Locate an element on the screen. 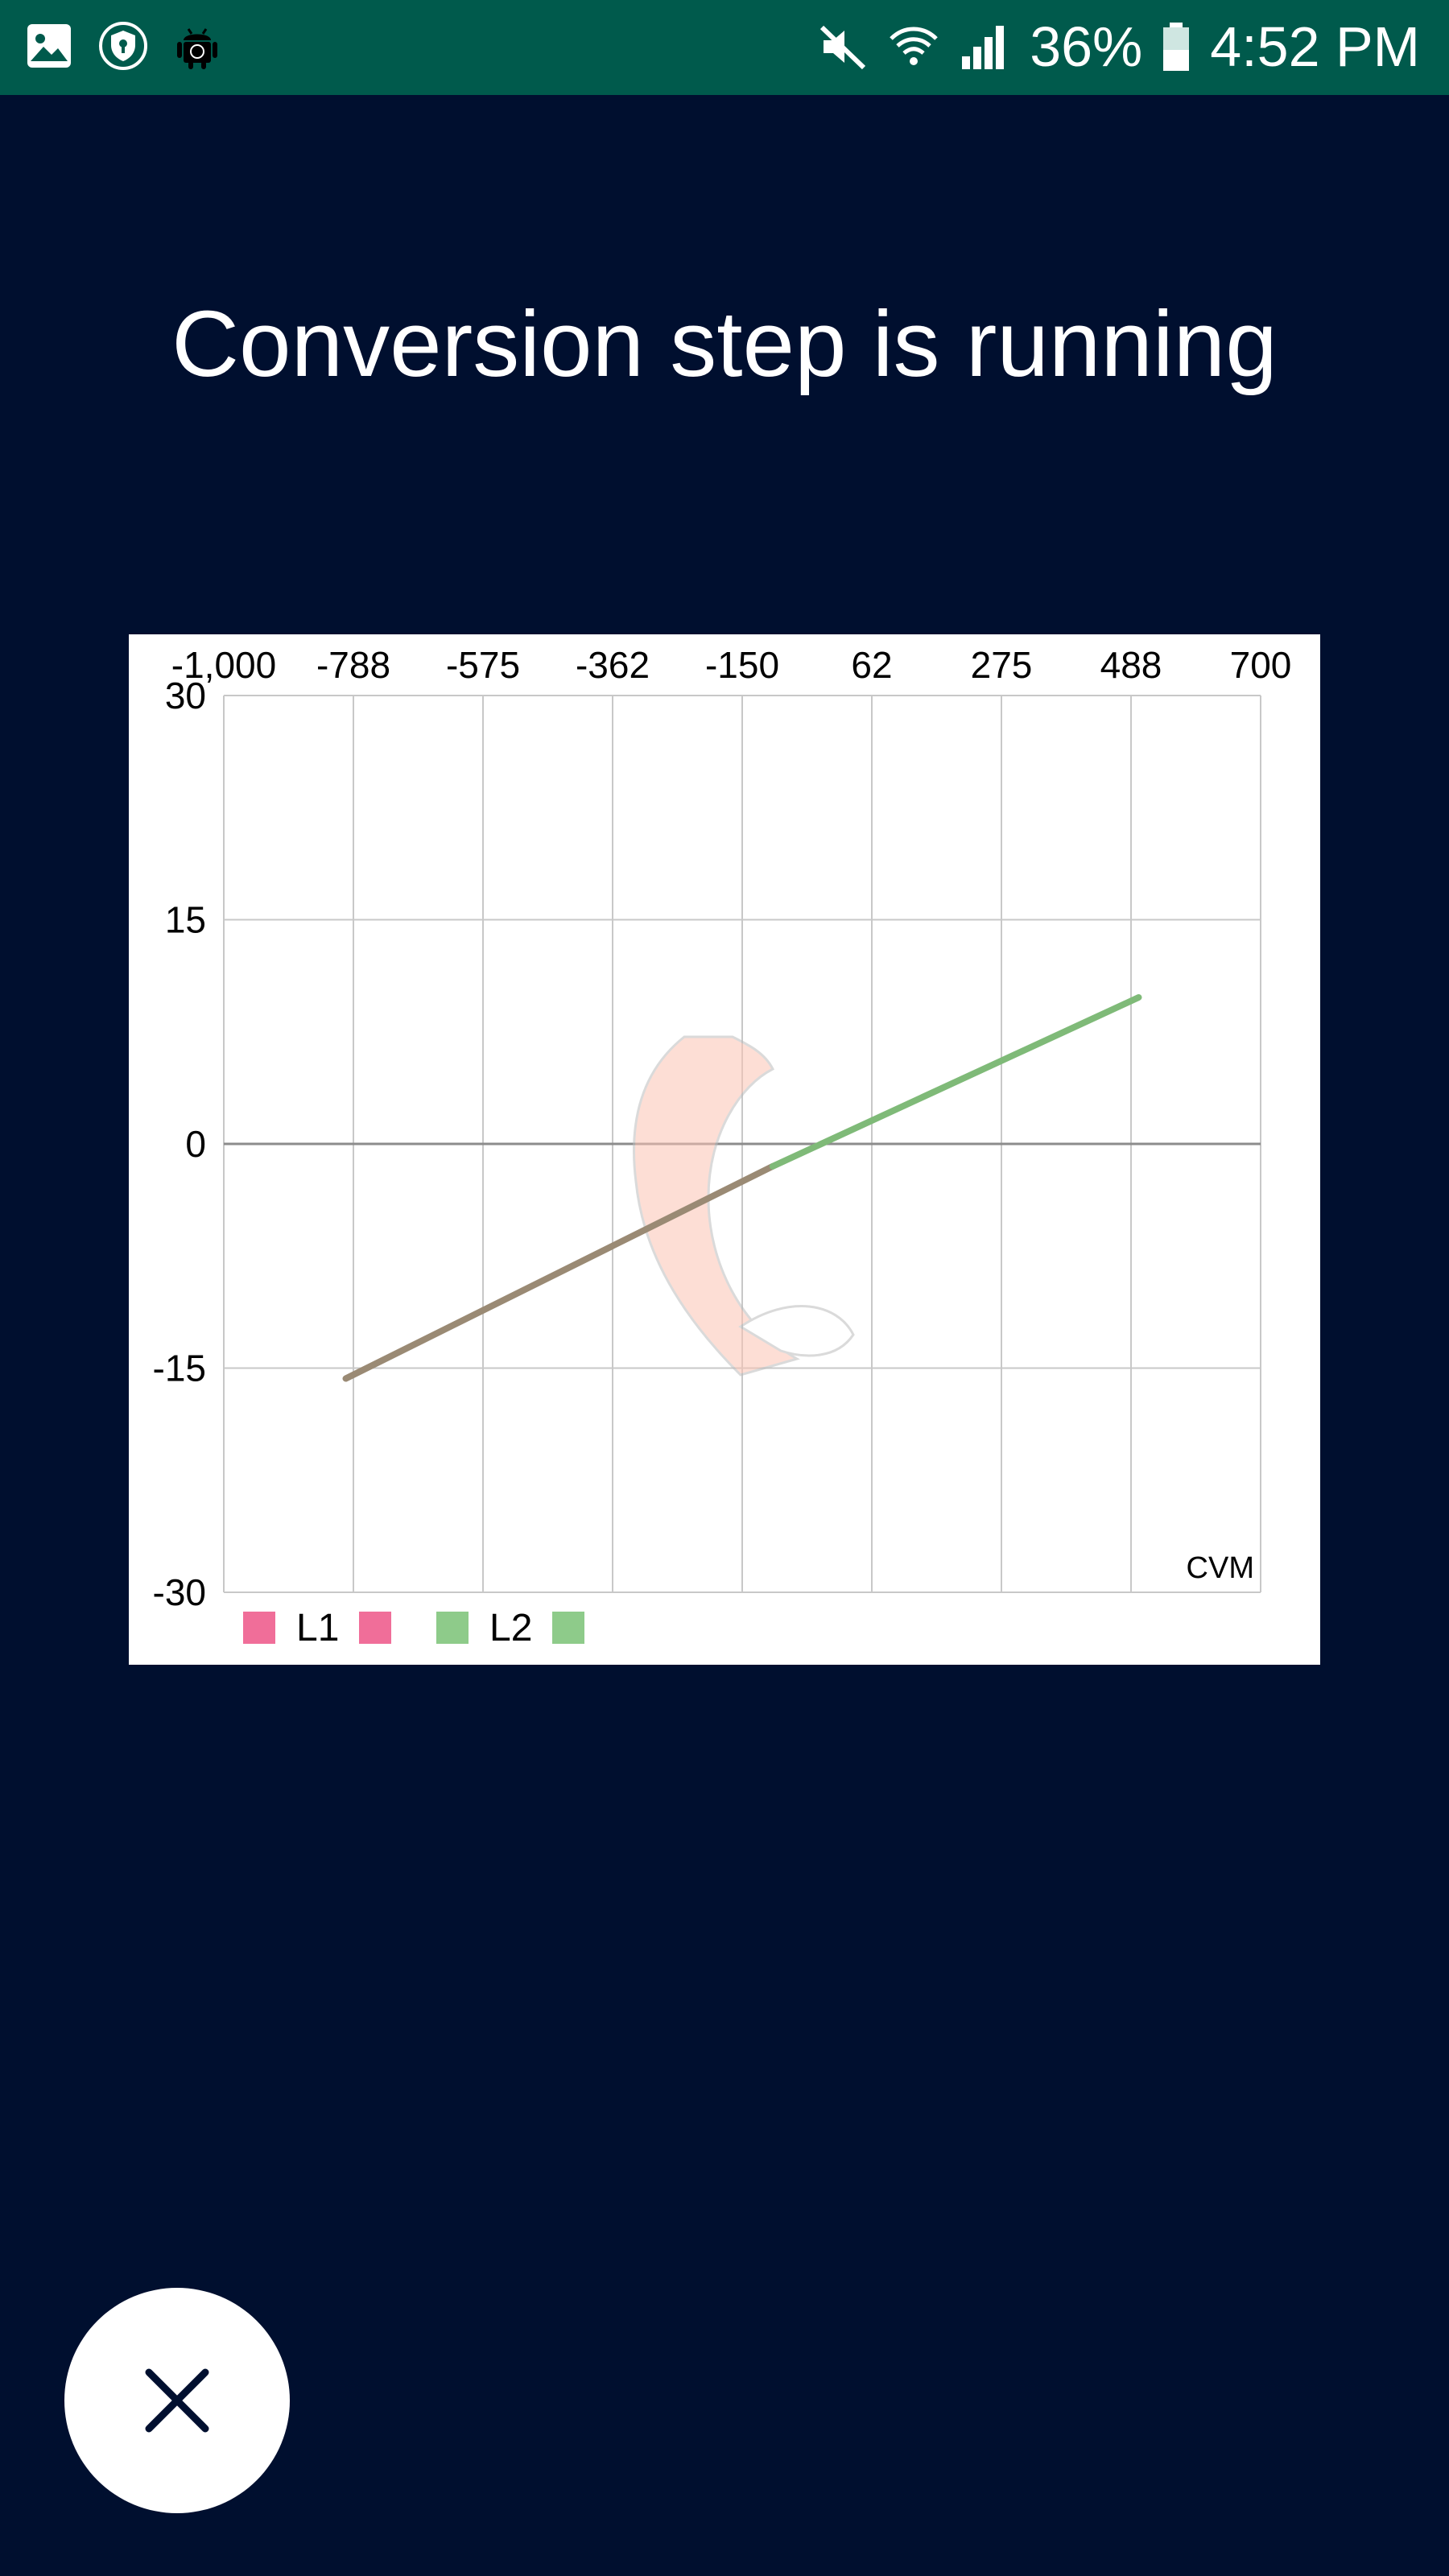 This screenshot has width=1449, height=2576. legend-label: L2 is located at coordinates (510, 1628).